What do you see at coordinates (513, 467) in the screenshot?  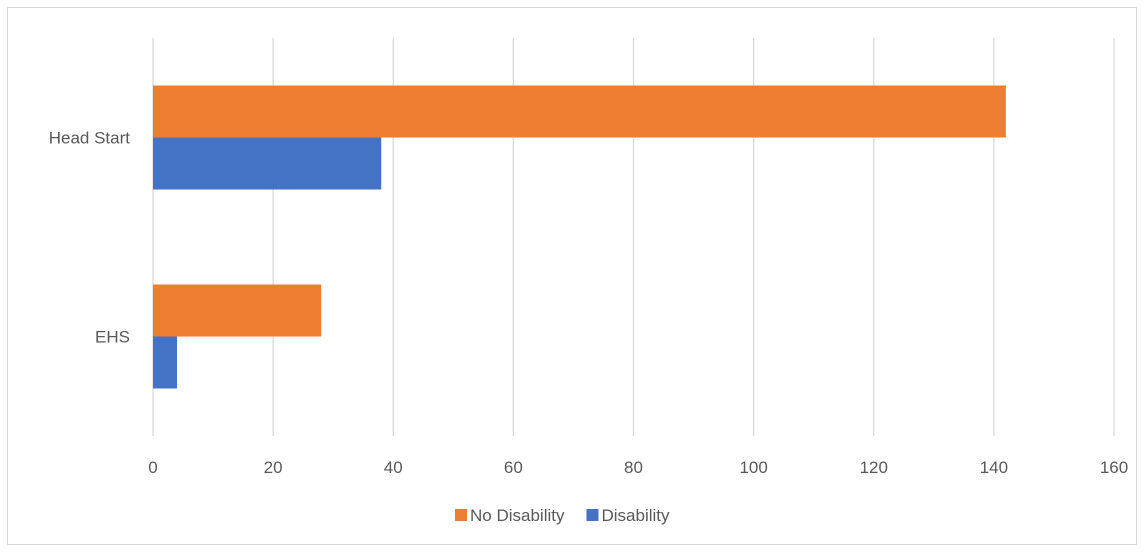 I see `x-tick-label: 60` at bounding box center [513, 467].